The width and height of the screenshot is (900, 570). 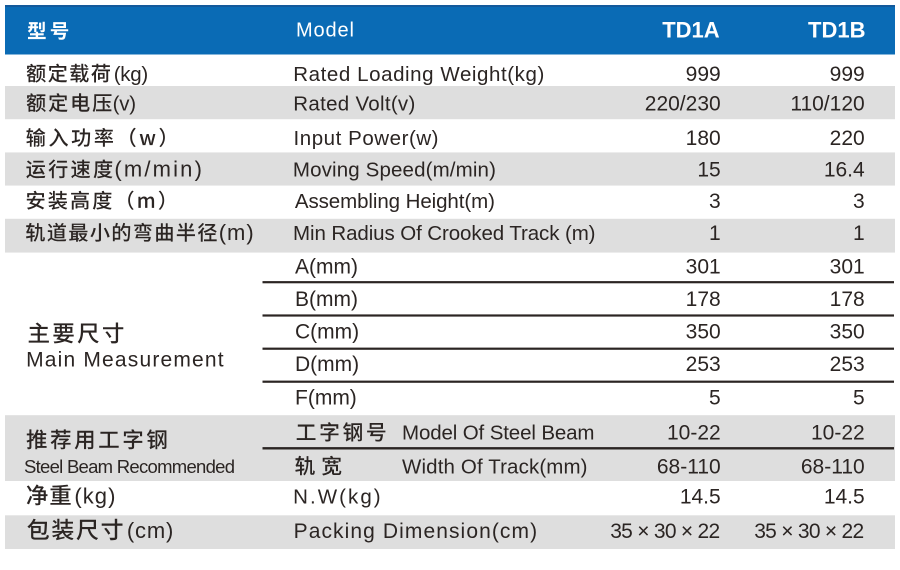 What do you see at coordinates (498, 432) in the screenshot?
I see `svg-text: Model Of Steel Beam` at bounding box center [498, 432].